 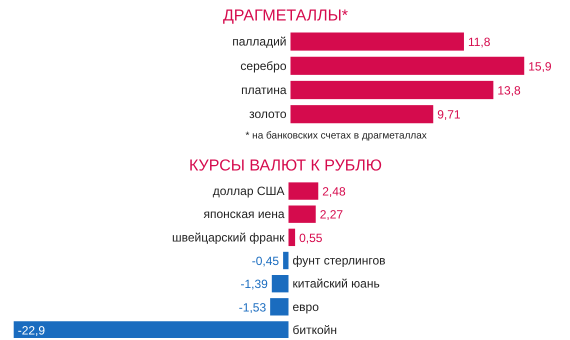 I want to click on data-label: 0,55, so click(x=311, y=237).